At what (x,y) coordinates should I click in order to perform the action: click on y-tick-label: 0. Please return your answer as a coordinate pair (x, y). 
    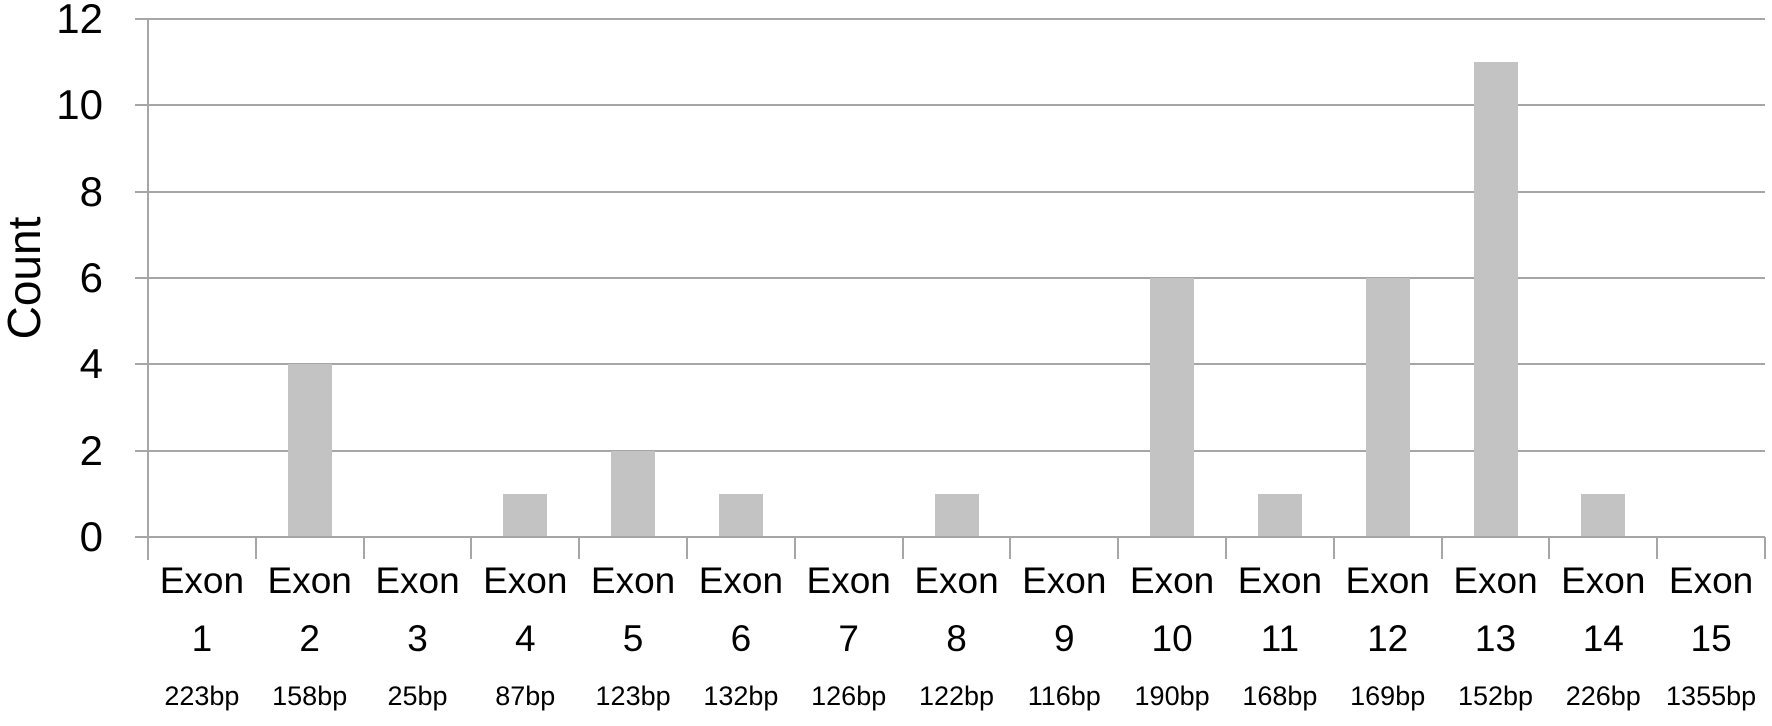
    Looking at the image, I should click on (91, 536).